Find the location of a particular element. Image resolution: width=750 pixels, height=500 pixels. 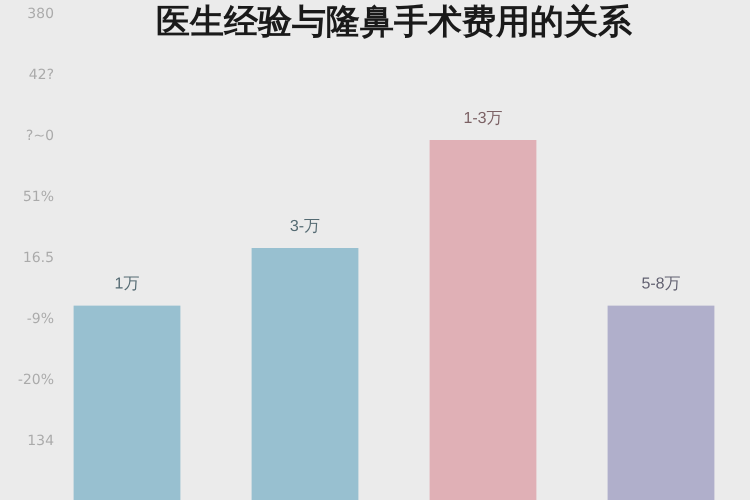

annotation: 5-8万 is located at coordinates (661, 284).